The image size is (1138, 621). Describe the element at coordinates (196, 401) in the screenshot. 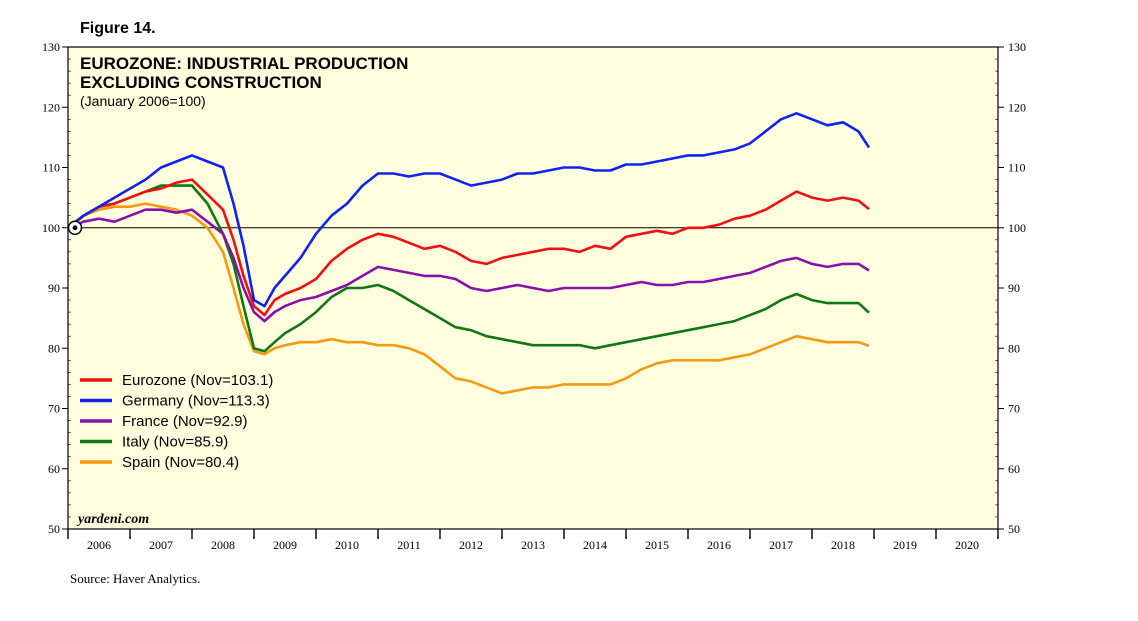

I see `legend-label: Germany (Nov=113.3)` at that location.